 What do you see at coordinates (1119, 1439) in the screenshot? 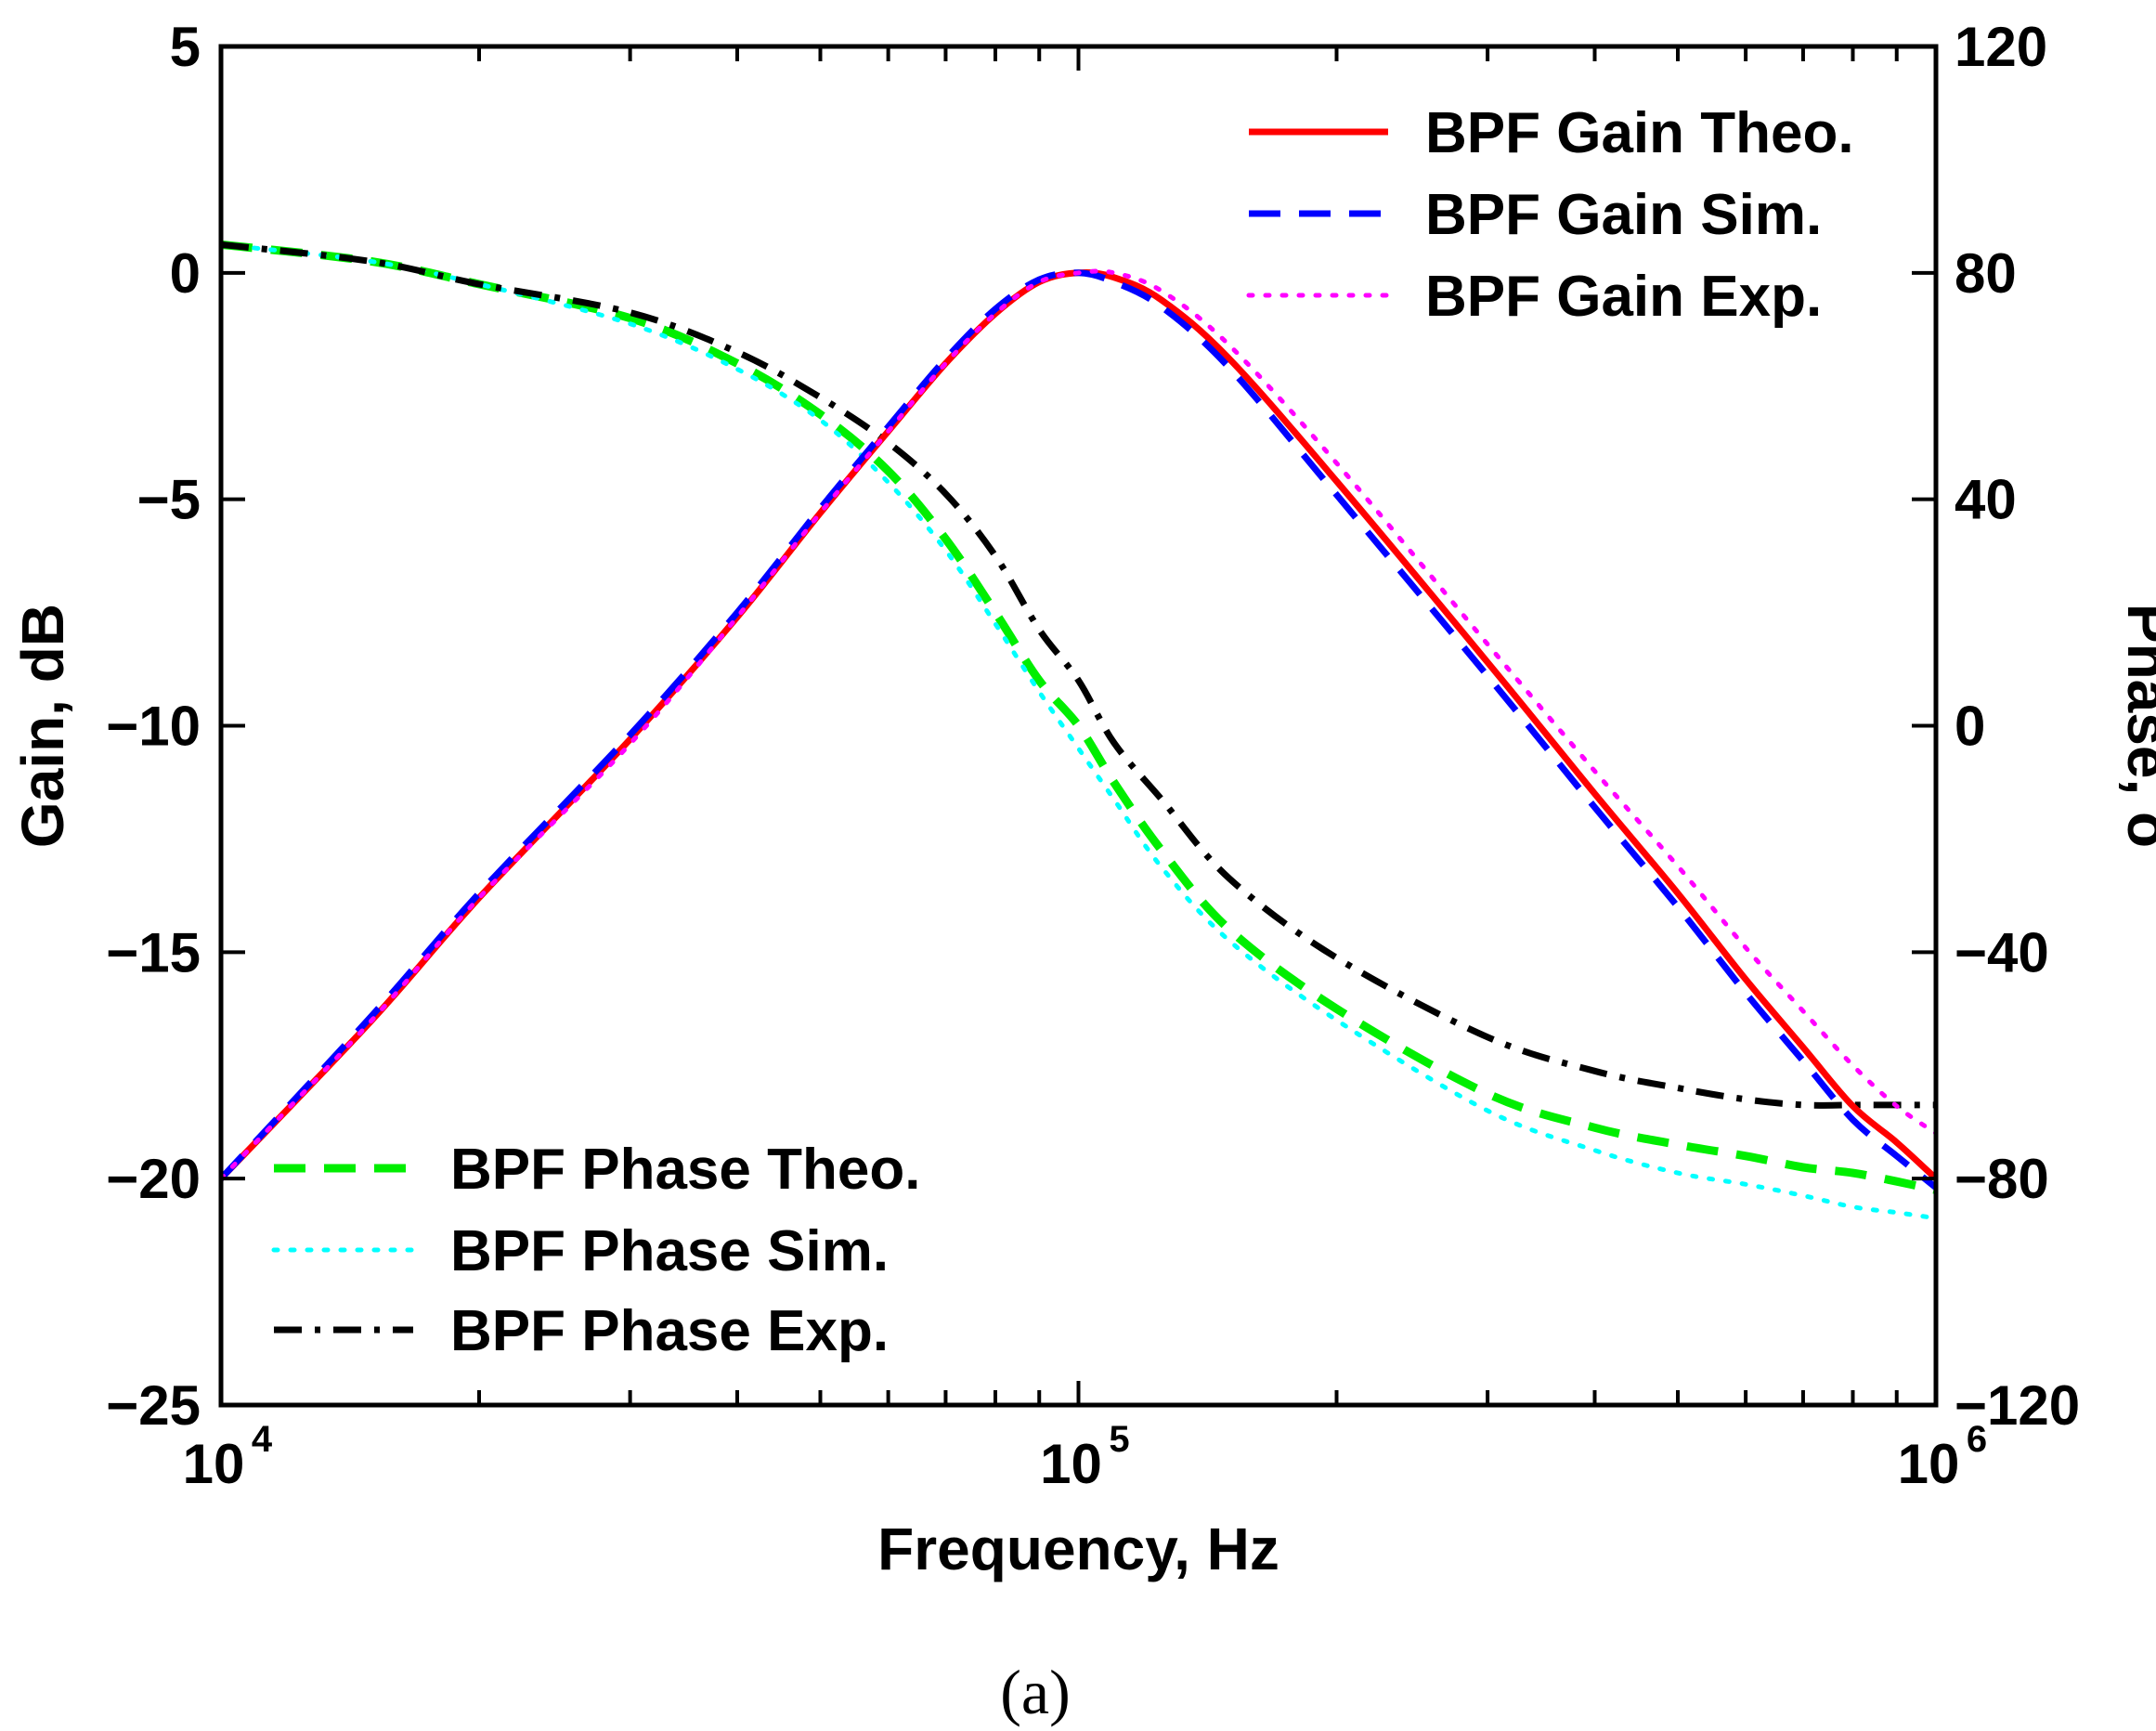
I see `x-tick-label-exponent: 5` at bounding box center [1119, 1439].